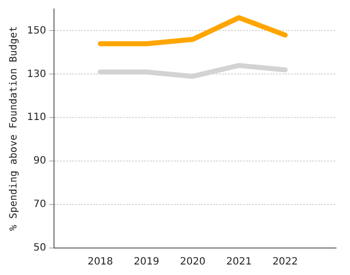 This screenshot has width=350, height=275. What do you see at coordinates (39, 204) in the screenshot?
I see `y-tick-label: 70` at bounding box center [39, 204].